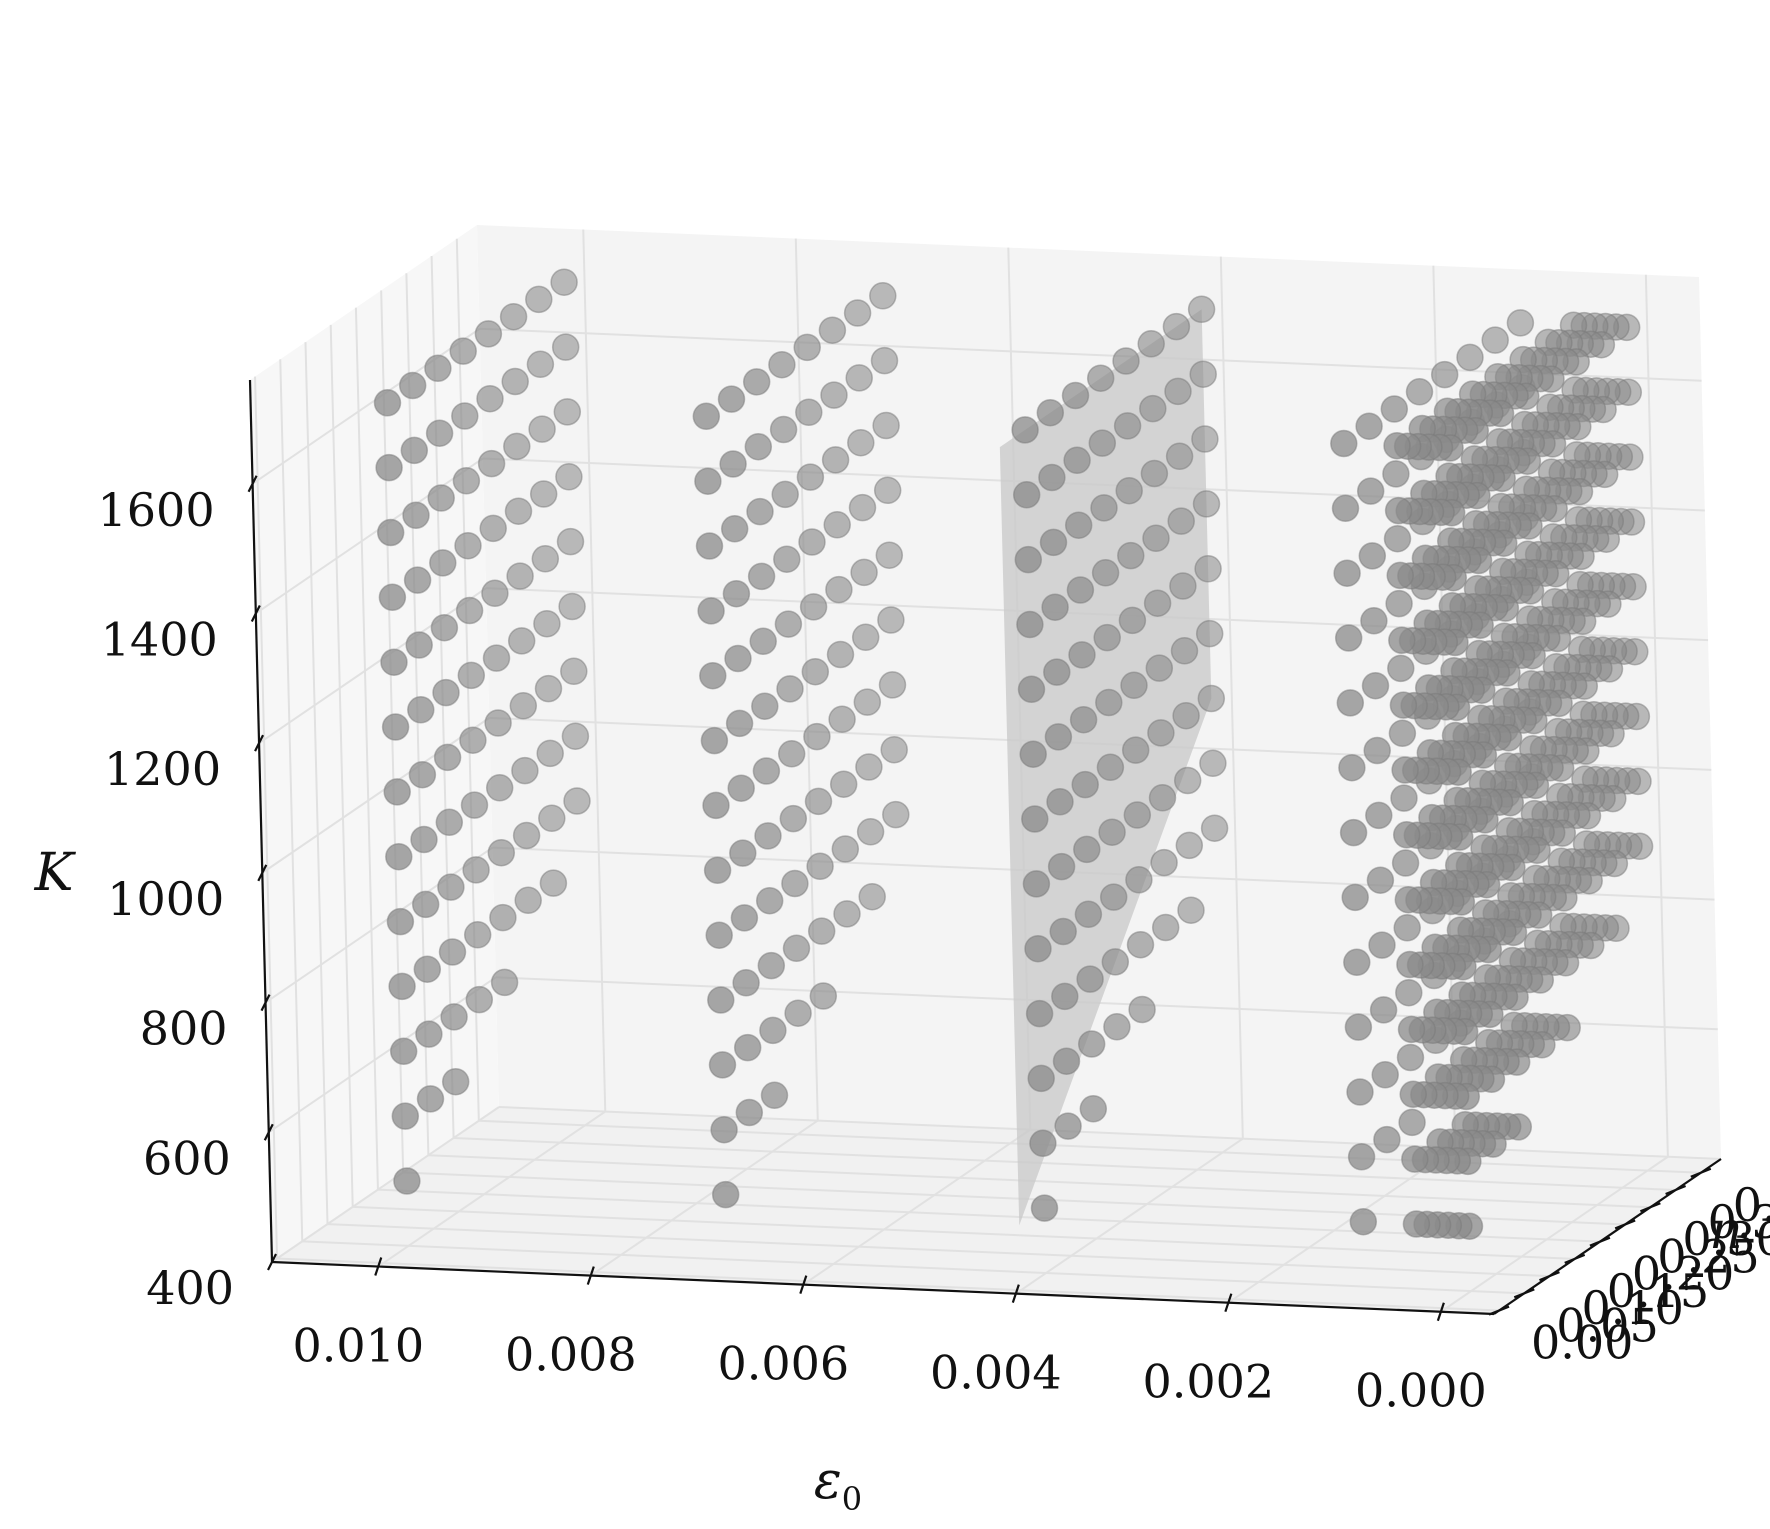 The image size is (1770, 1529). What do you see at coordinates (162, 769) in the screenshot?
I see `z-tick-label: 1200` at bounding box center [162, 769].